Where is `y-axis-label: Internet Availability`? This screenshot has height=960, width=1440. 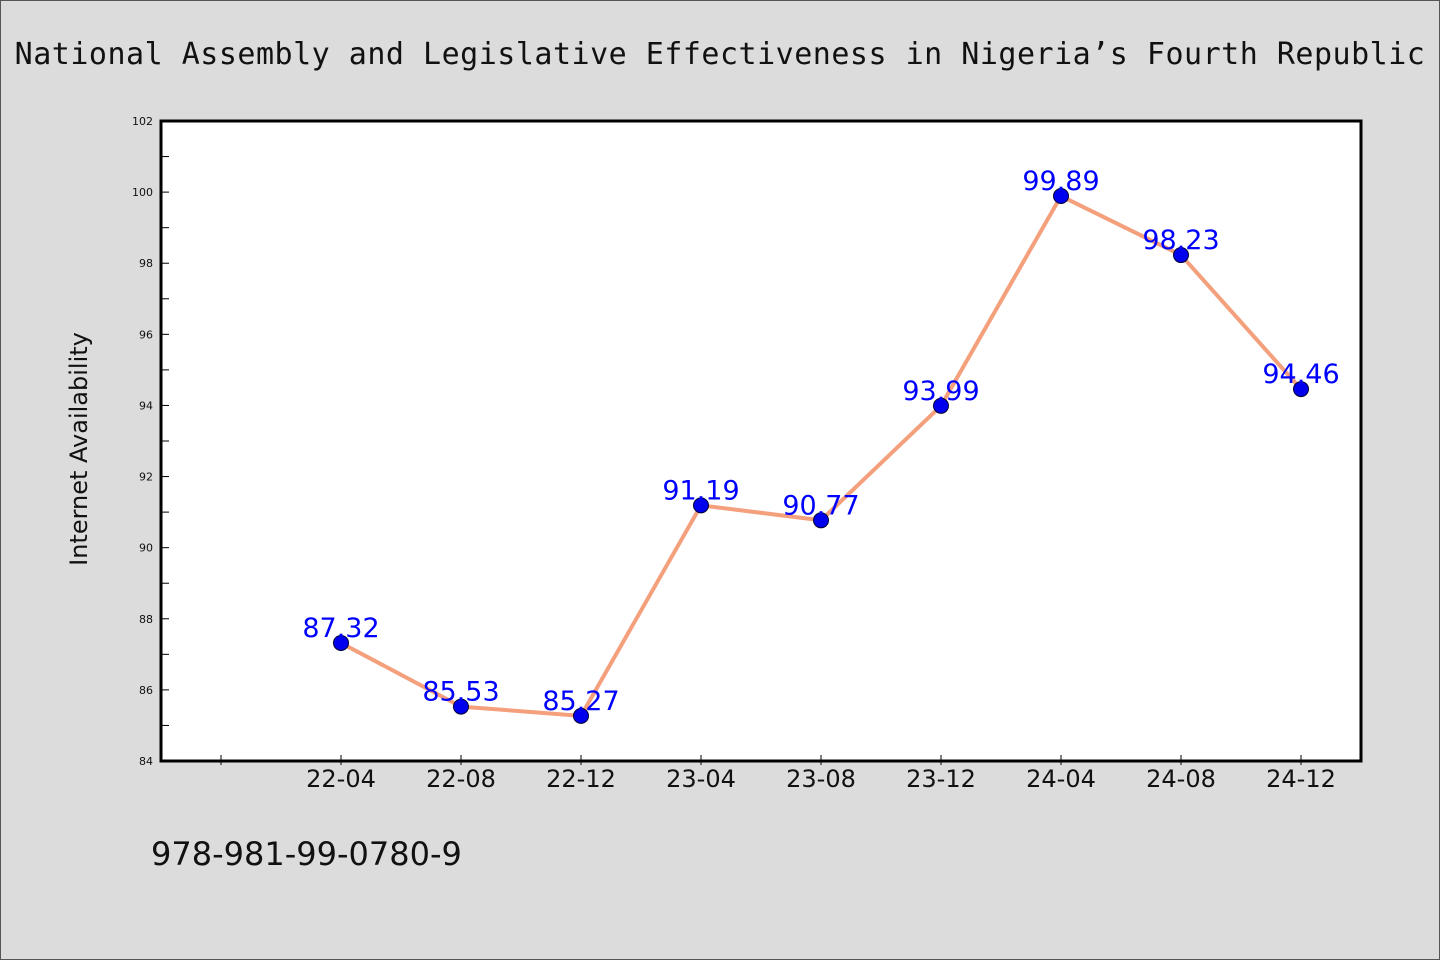
y-axis-label: Internet Availability is located at coordinates (79, 449).